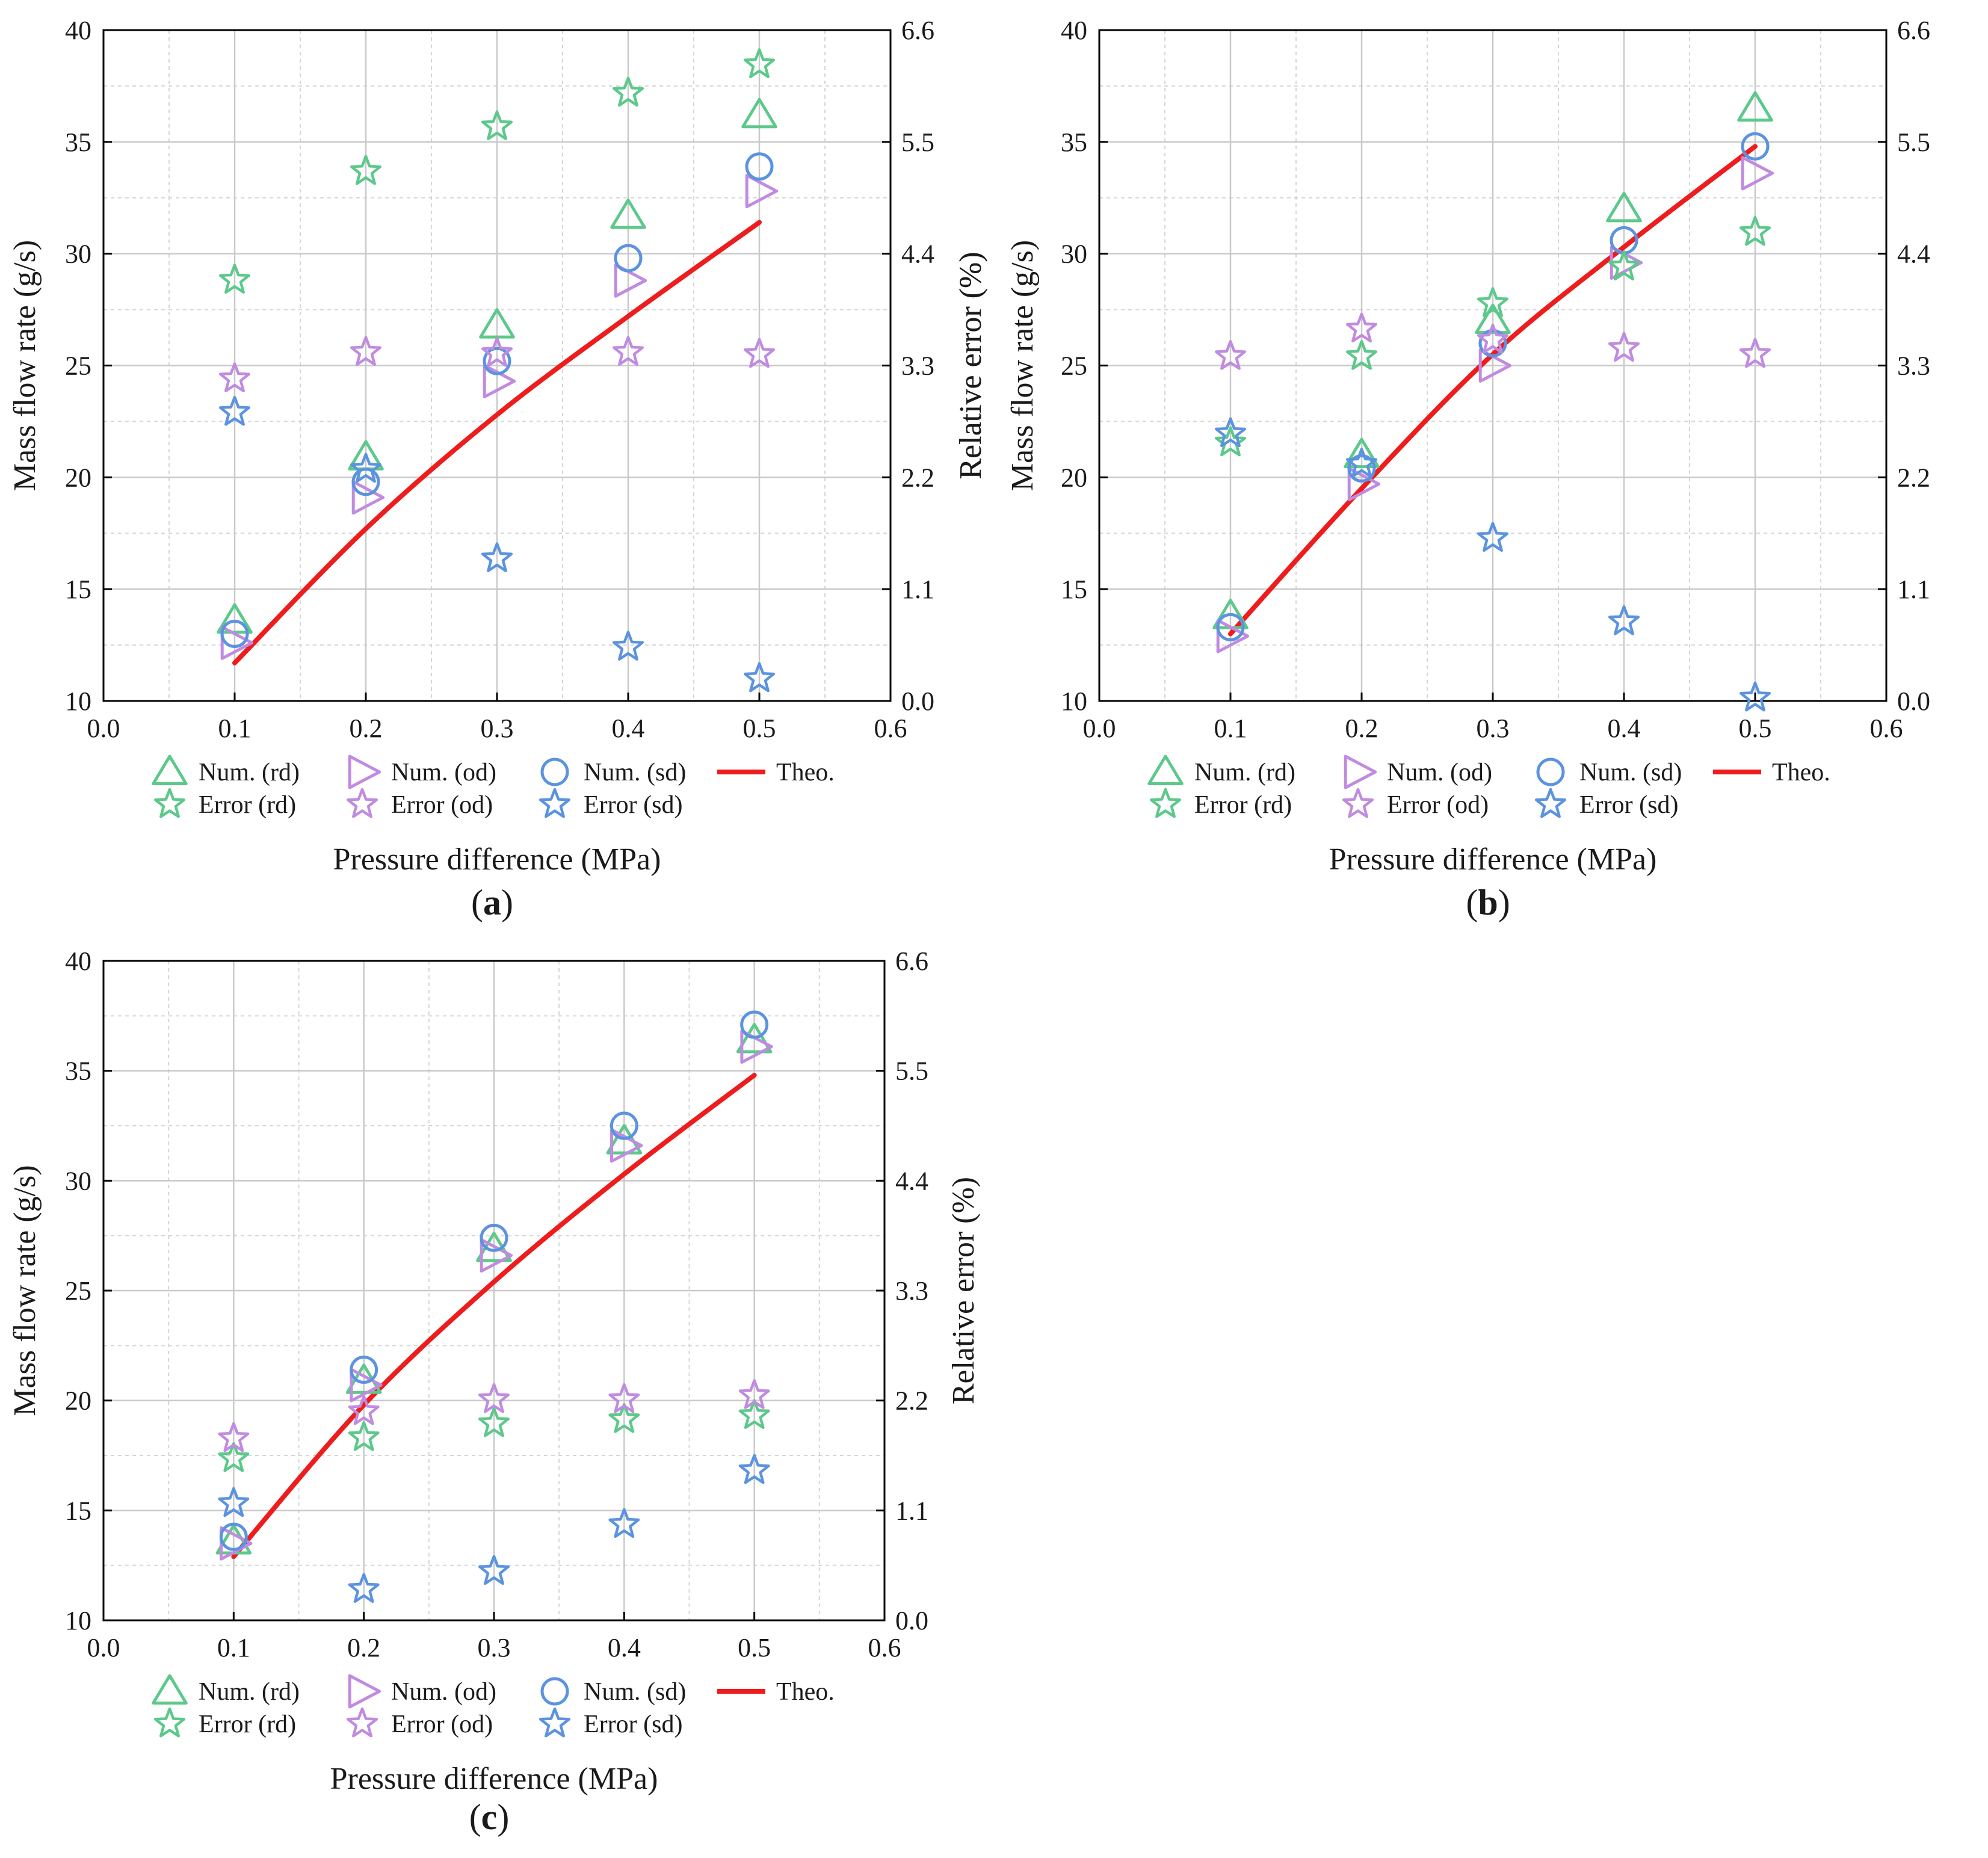 Image resolution: width=1988 pixels, height=1858 pixels. I want to click on legend-label: Theo., so click(805, 772).